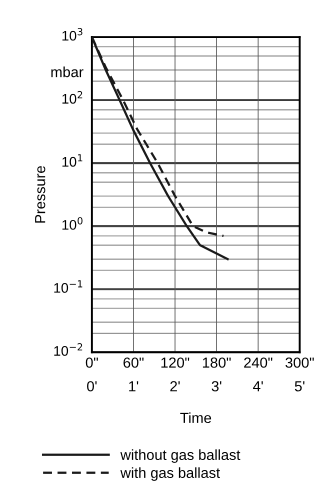  I want to click on x-tick-label: 120", so click(175, 362).